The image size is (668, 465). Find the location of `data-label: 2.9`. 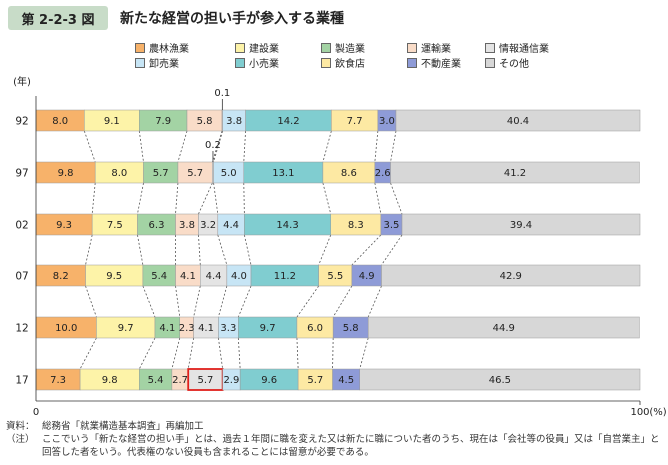

data-label: 2.9 is located at coordinates (231, 380).